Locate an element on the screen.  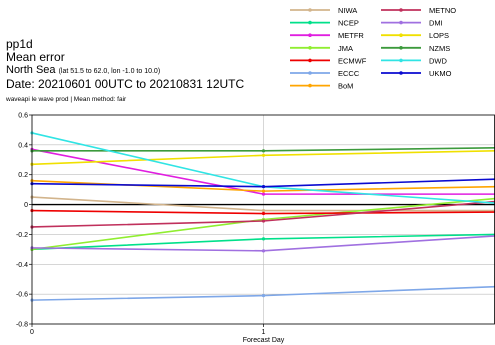
data-point-bom is located at coordinates (263, 191).